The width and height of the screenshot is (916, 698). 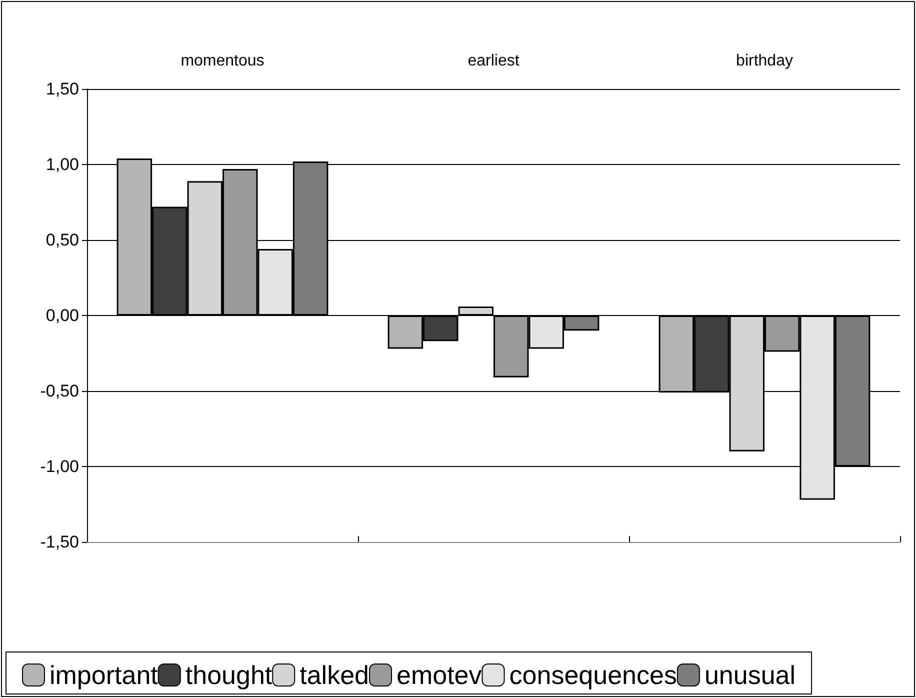 I want to click on y-tick-label: 0,00, so click(x=62, y=315).